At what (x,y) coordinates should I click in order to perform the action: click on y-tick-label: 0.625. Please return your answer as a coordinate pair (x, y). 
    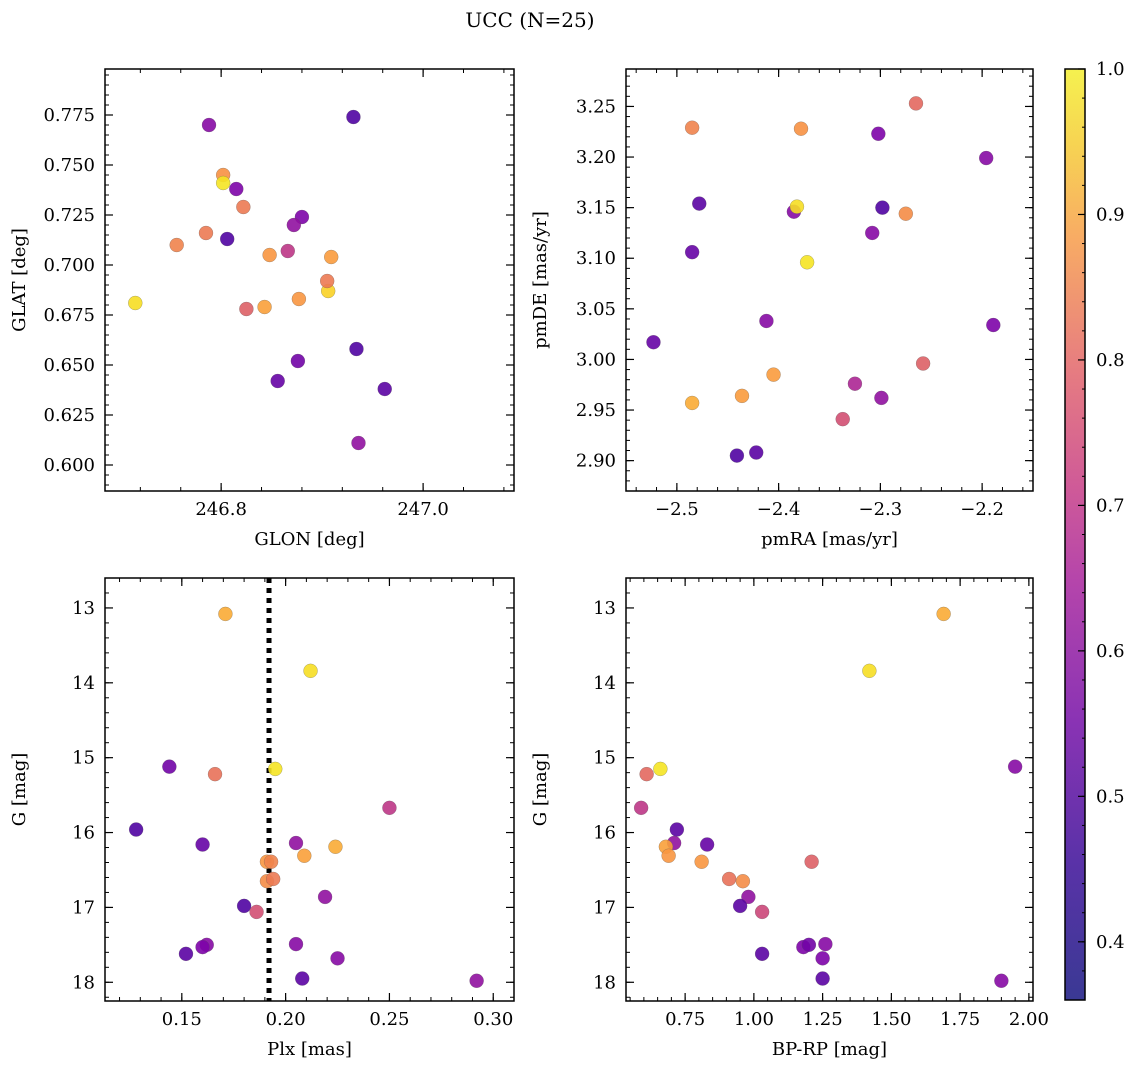
    Looking at the image, I should click on (69, 415).